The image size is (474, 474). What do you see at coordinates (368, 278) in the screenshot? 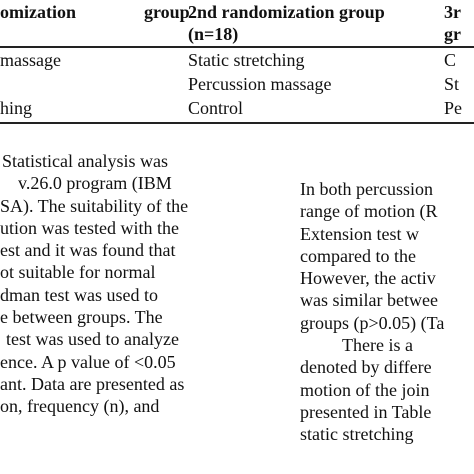
I see `right-line-5: However, the activ` at bounding box center [368, 278].